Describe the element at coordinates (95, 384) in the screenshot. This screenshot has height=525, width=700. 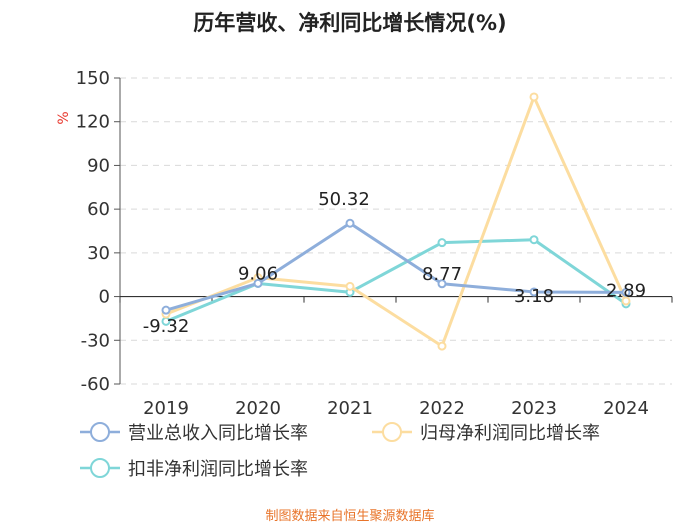
I see `y-tick-label: -60` at that location.